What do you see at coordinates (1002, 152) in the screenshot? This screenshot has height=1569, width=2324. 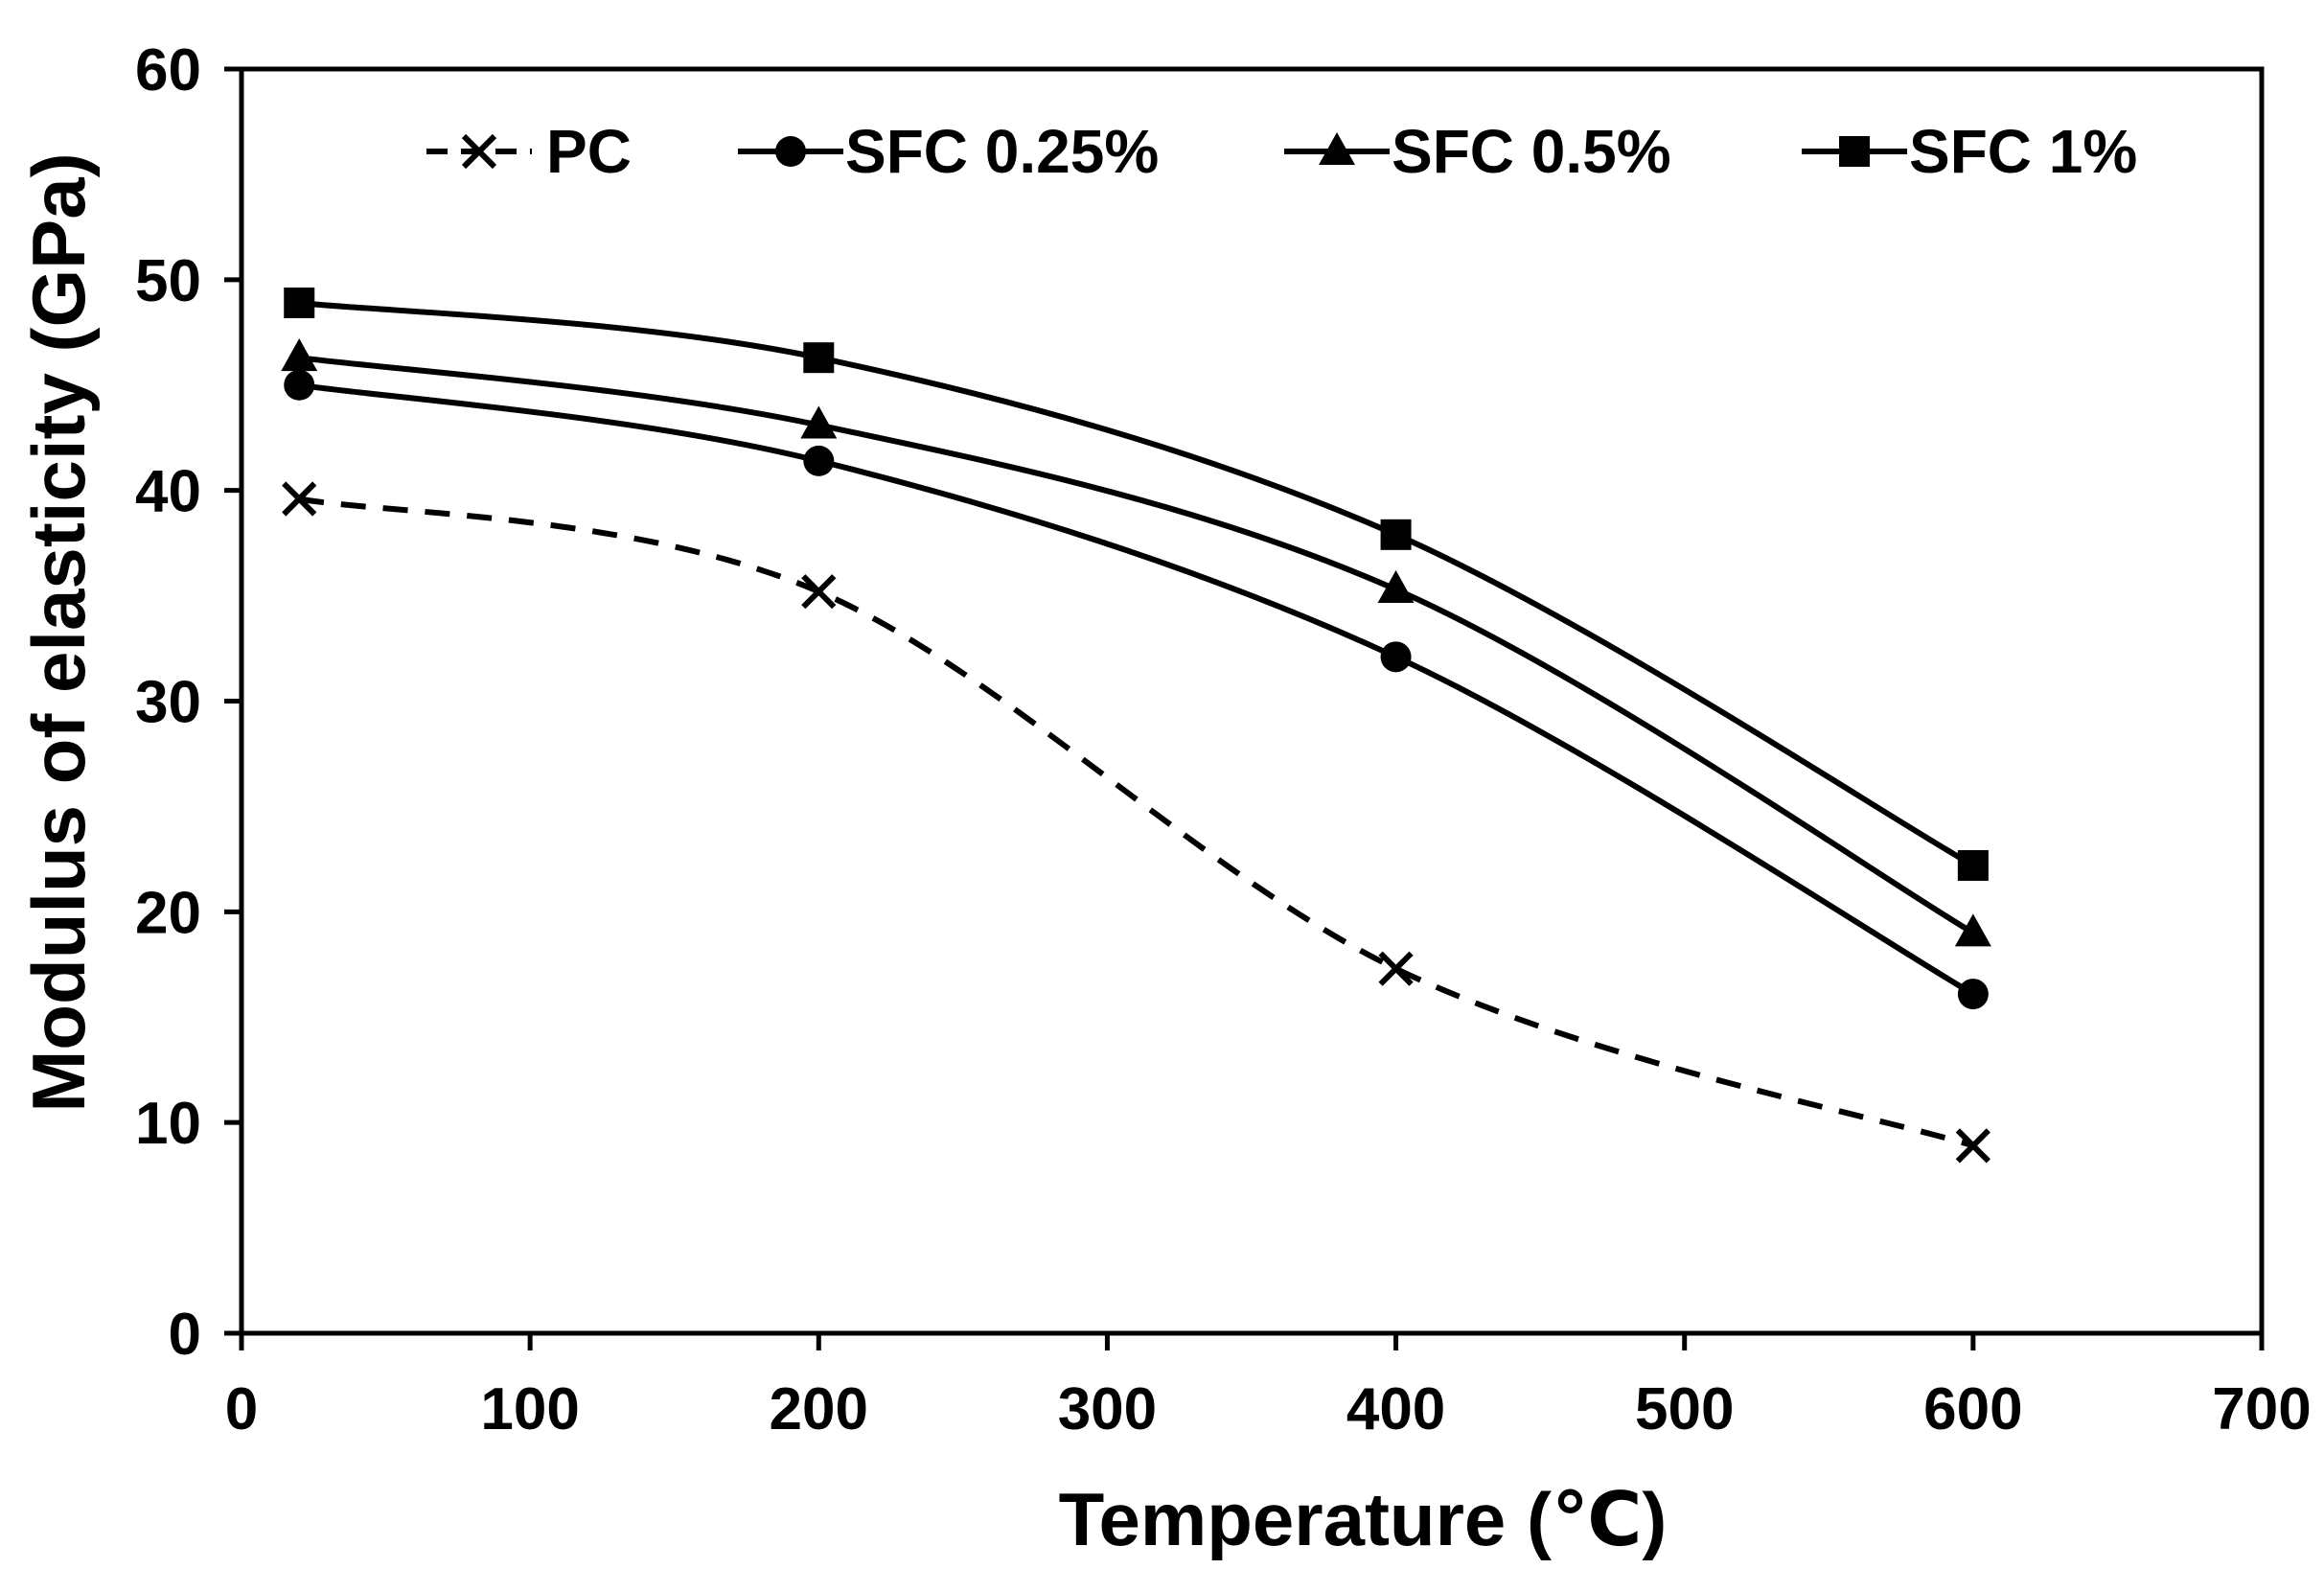 I see `legend-label-sfc-0-25: SFC 0.25%` at bounding box center [1002, 152].